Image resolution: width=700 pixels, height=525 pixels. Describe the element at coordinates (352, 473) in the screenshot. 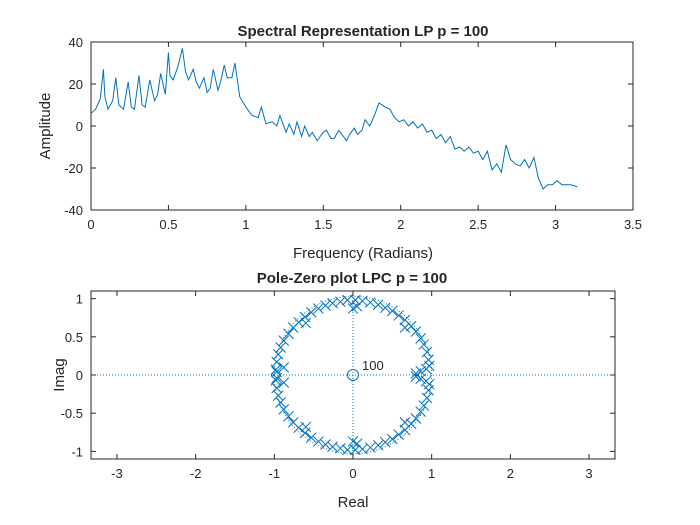

I see `pole-zero-xtick-label: 0` at that location.